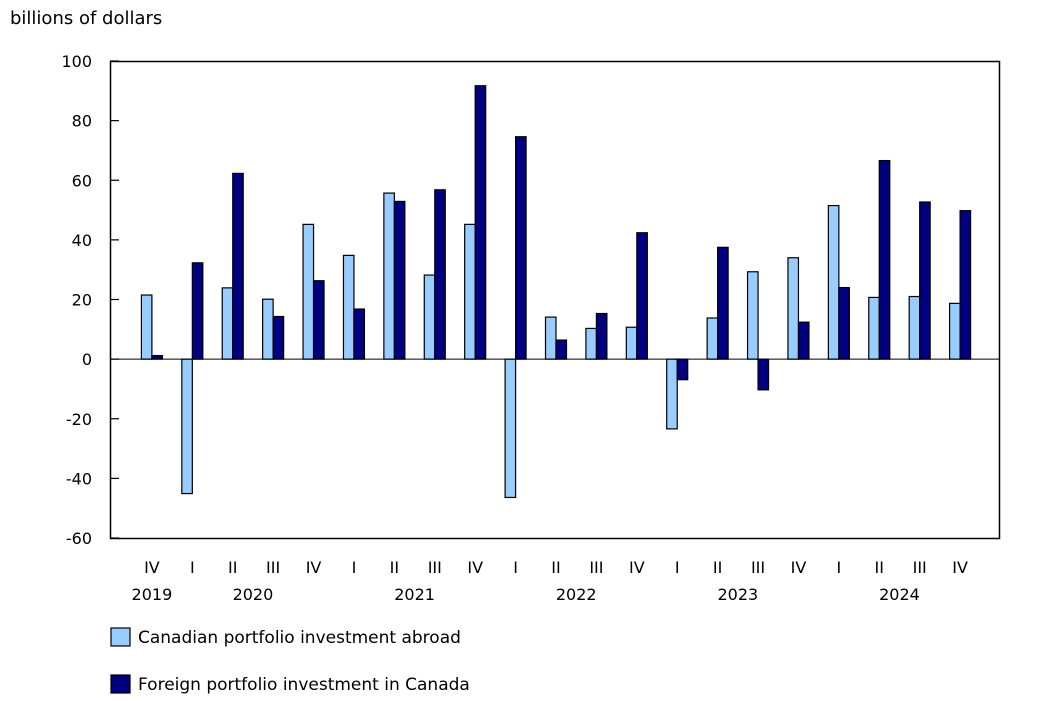  Describe the element at coordinates (899, 594) in the screenshot. I see `year-label: 2024` at that location.